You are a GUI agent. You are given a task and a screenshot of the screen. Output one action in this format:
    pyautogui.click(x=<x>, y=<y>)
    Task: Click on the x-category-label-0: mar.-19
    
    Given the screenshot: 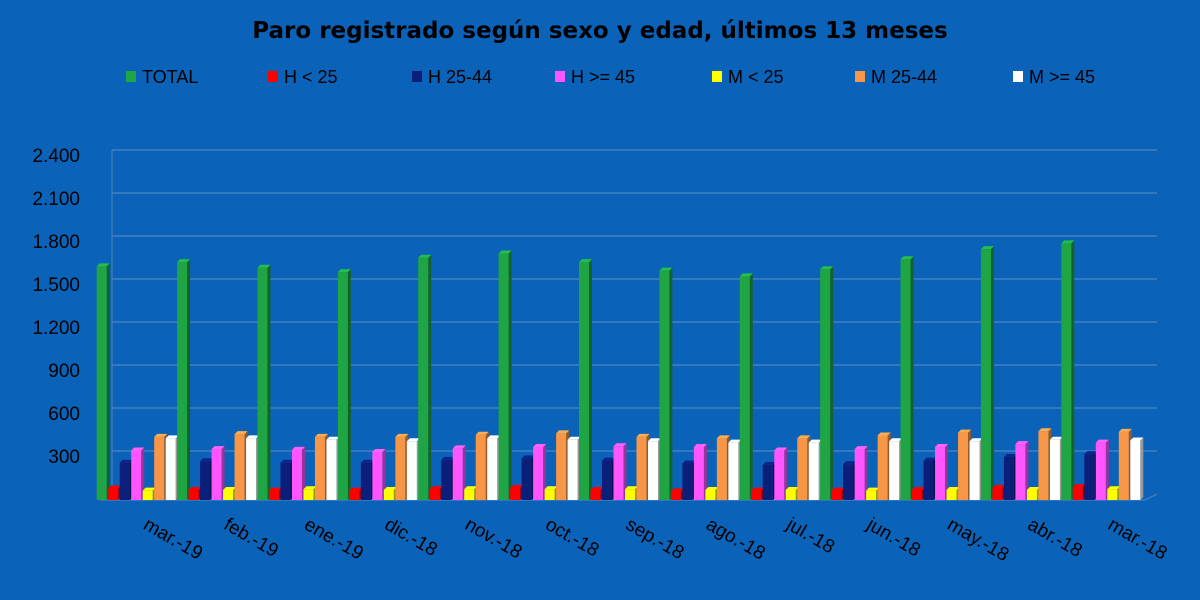 What is the action you would take?
    pyautogui.click(x=173, y=539)
    